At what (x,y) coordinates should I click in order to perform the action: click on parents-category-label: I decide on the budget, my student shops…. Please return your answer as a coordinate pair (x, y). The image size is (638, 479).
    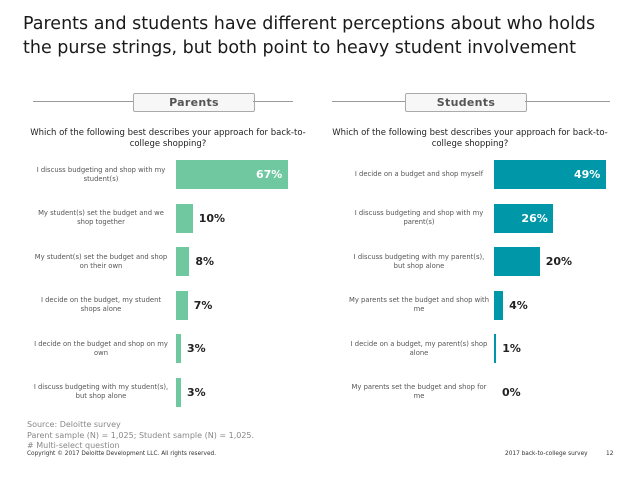
    Looking at the image, I should click on (101, 304).